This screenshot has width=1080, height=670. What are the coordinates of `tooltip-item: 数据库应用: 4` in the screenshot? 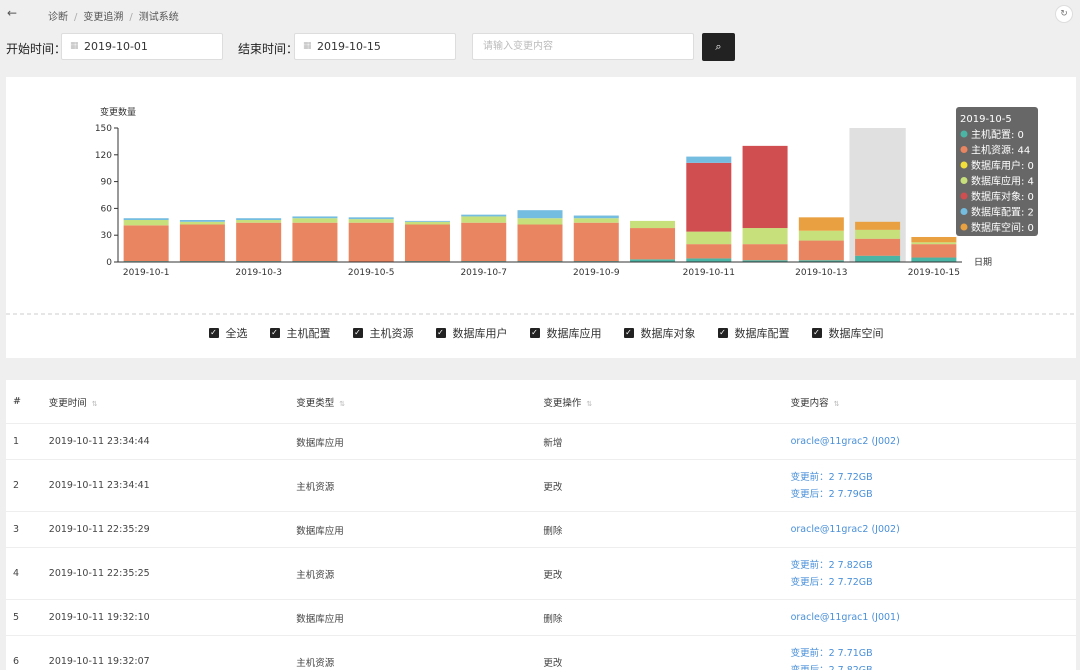 It's located at (1002, 181).